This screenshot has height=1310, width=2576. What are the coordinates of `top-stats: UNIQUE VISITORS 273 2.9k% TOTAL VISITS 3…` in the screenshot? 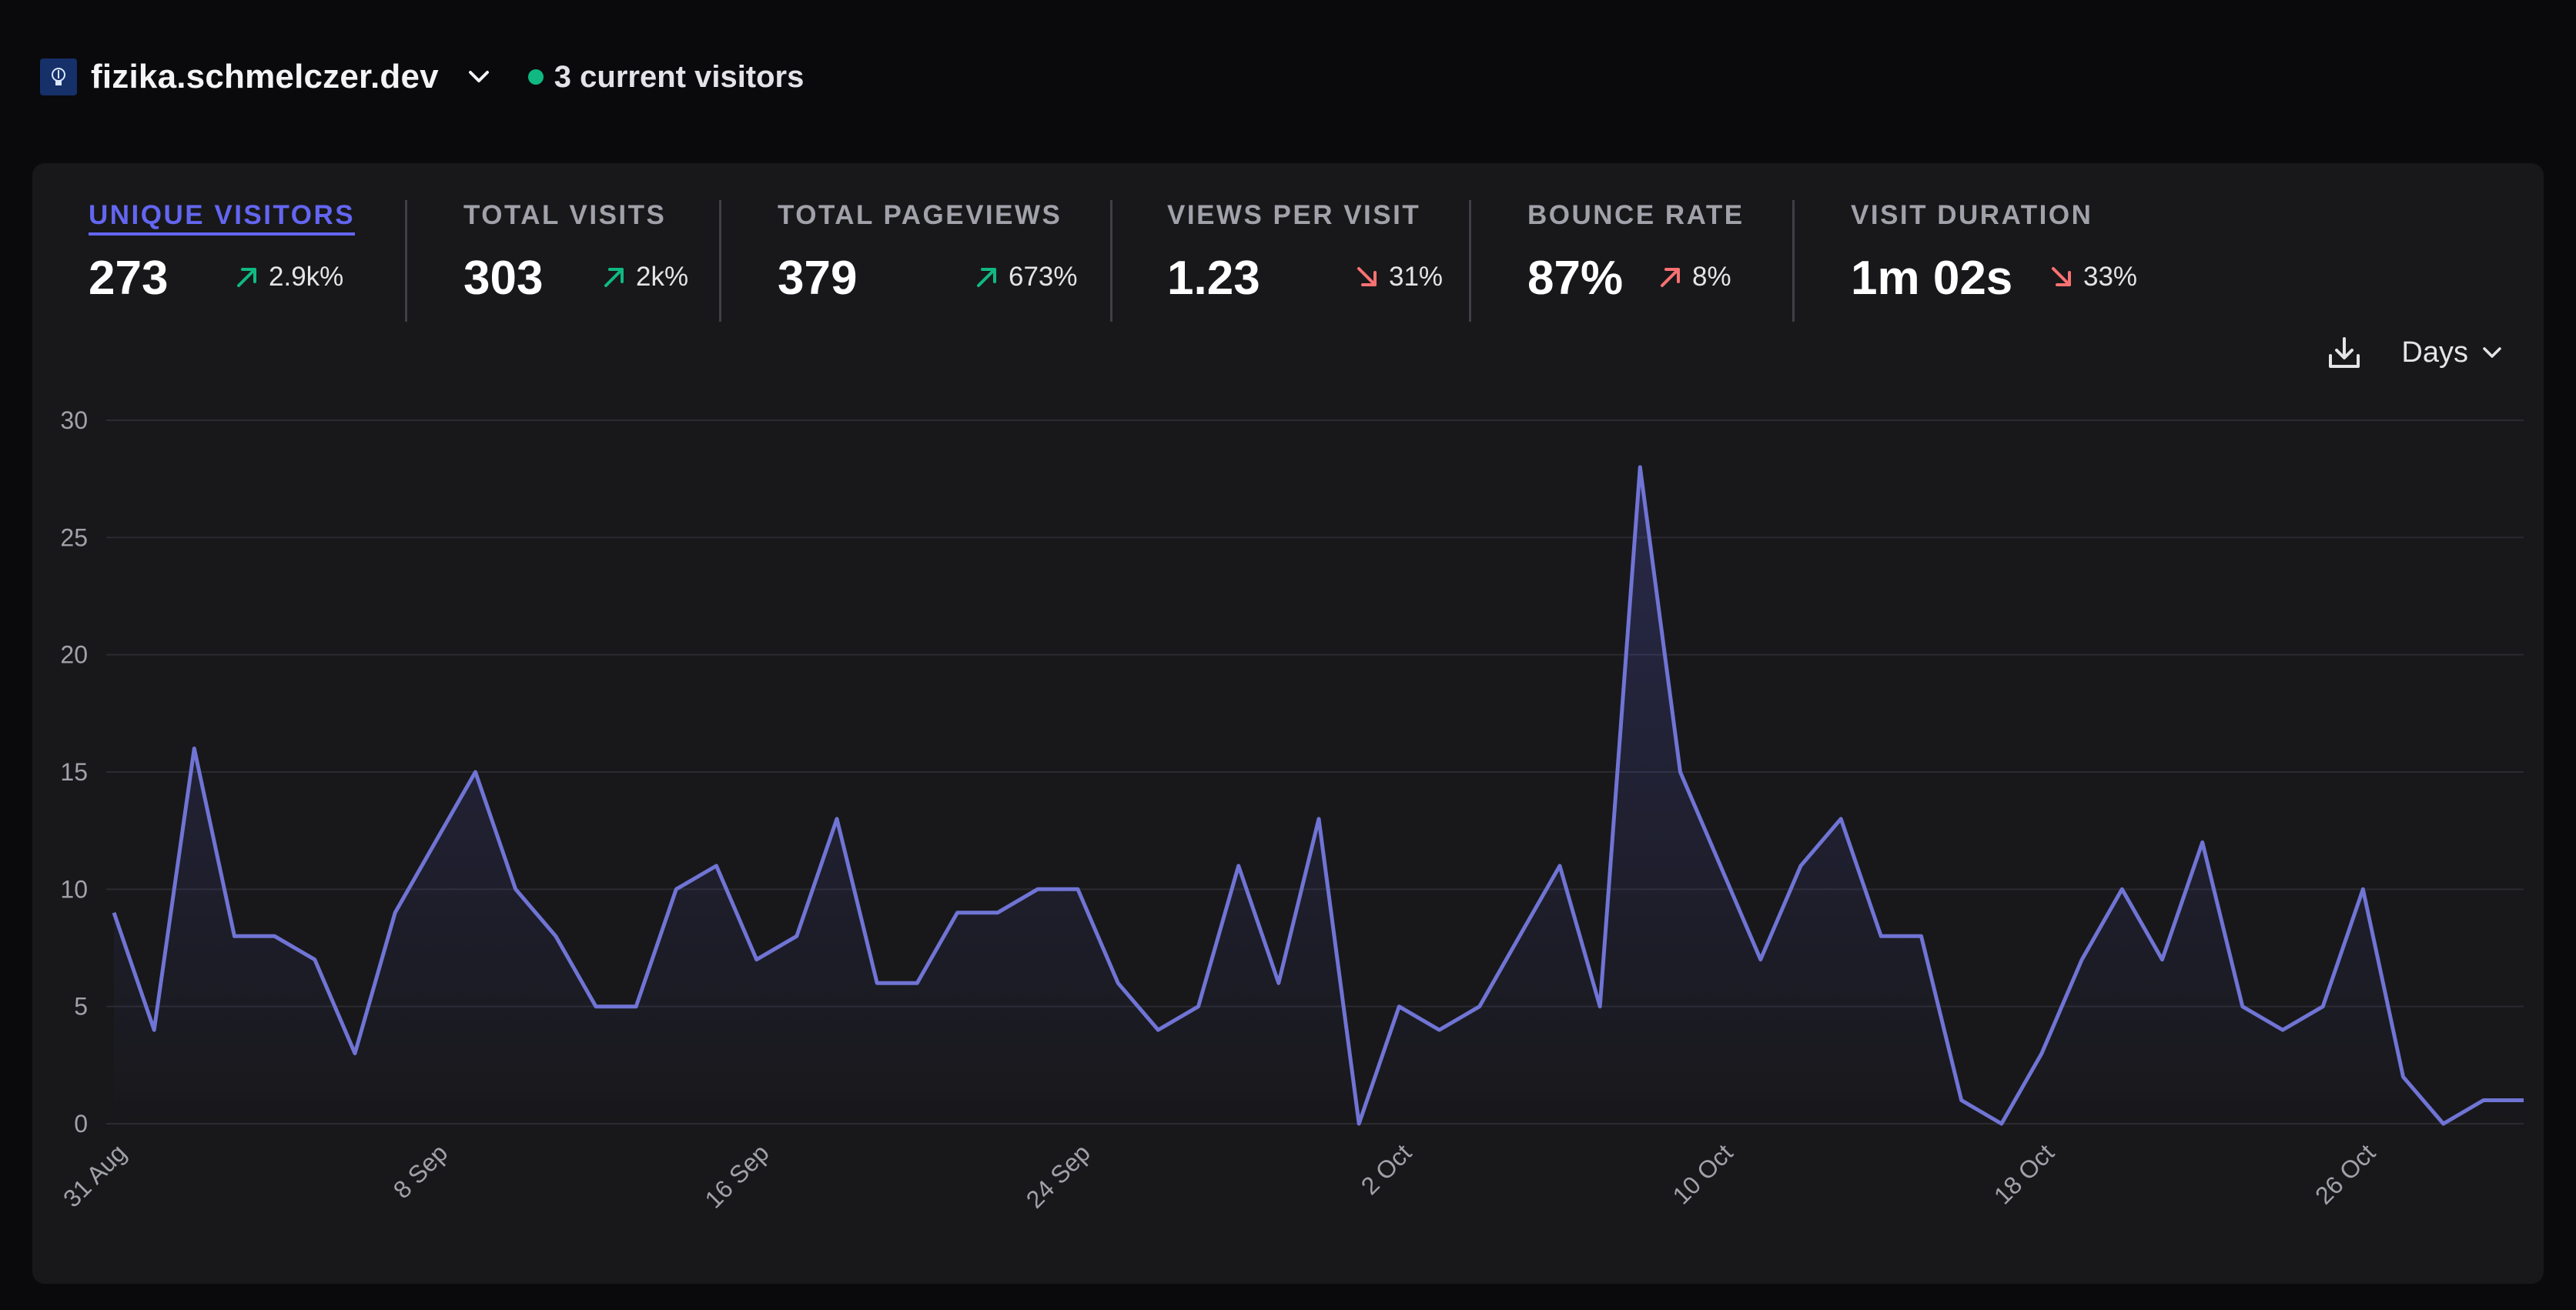 It's located at (1288, 244).